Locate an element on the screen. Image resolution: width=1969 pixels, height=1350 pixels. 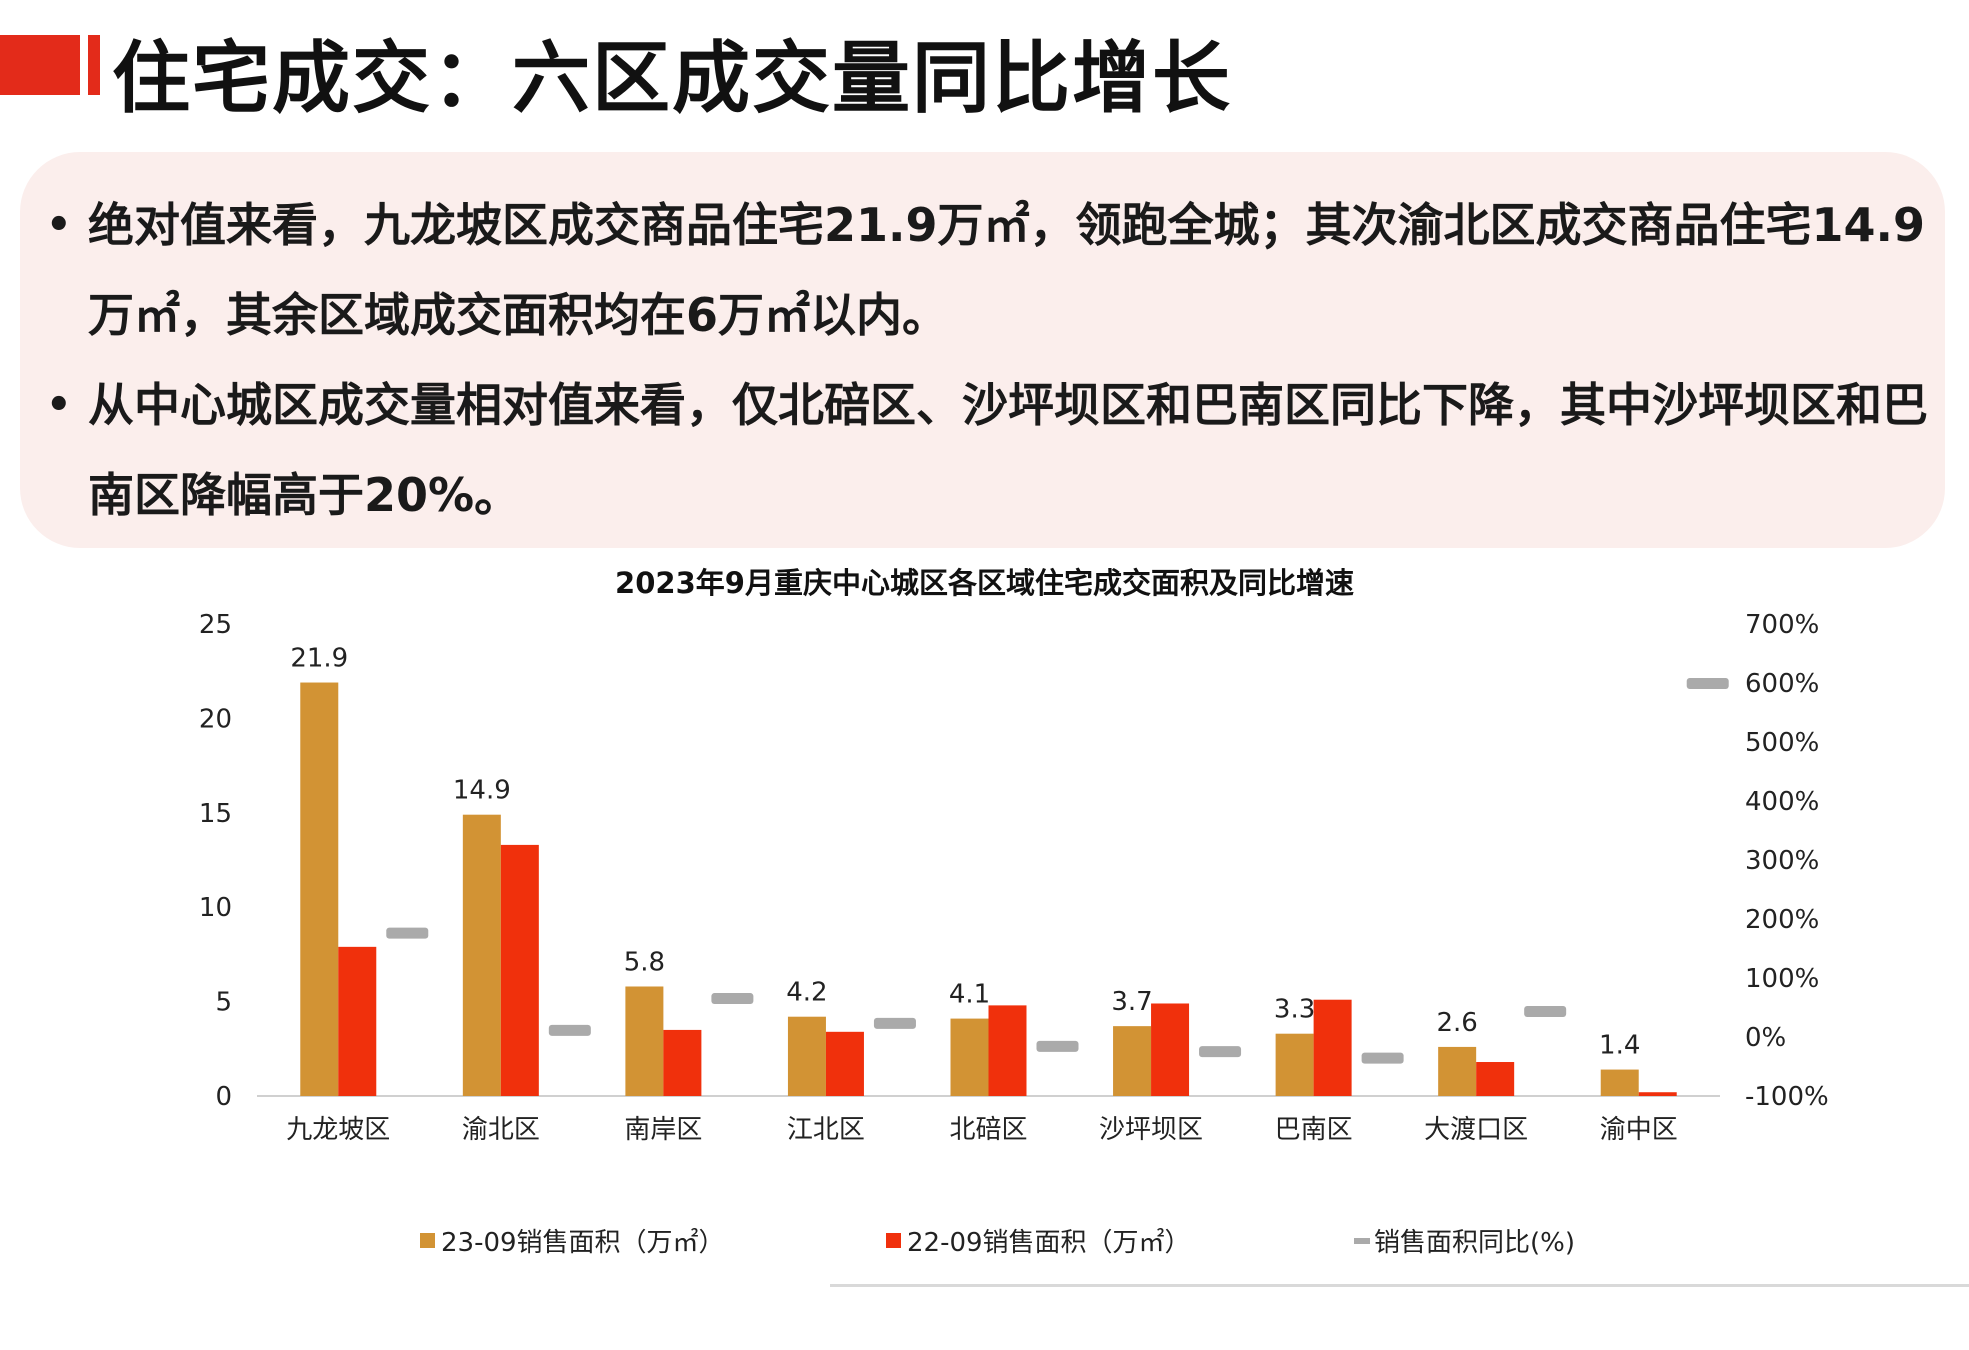
x-axis-category-label: 渝北区 is located at coordinates (501, 1130).